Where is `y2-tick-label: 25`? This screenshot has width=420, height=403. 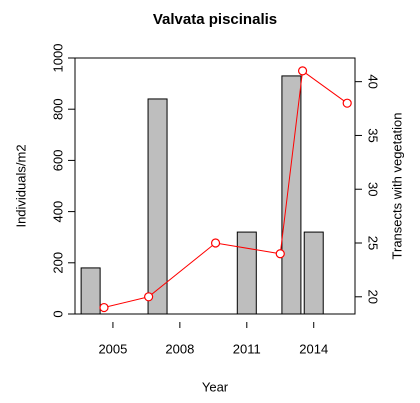 y2-tick-label: 25 is located at coordinates (373, 243).